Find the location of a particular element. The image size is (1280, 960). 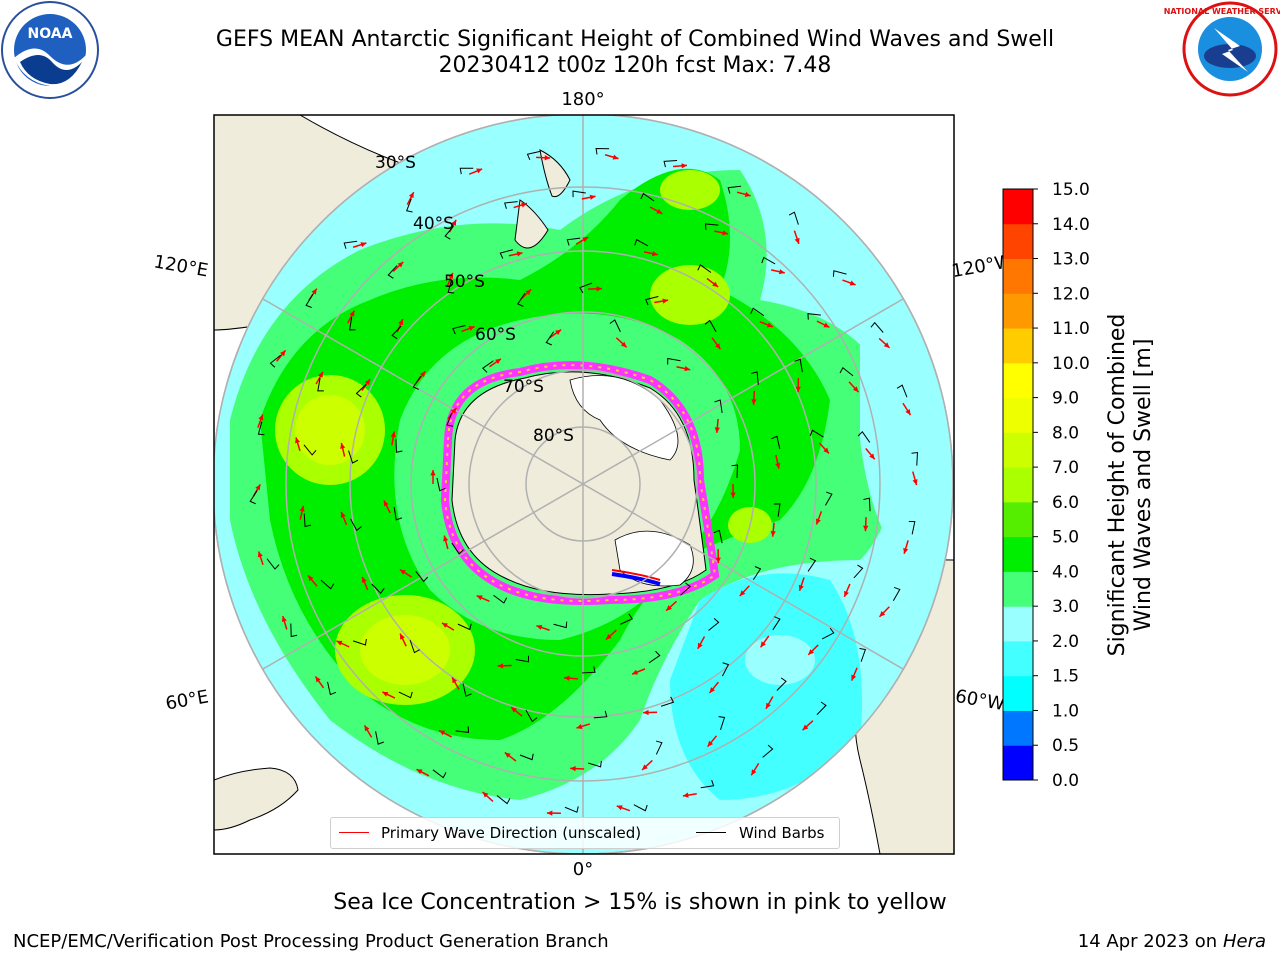

map-subtitle: 20230412 t00z 120h fcst Max: 7.48 is located at coordinates (635, 65).